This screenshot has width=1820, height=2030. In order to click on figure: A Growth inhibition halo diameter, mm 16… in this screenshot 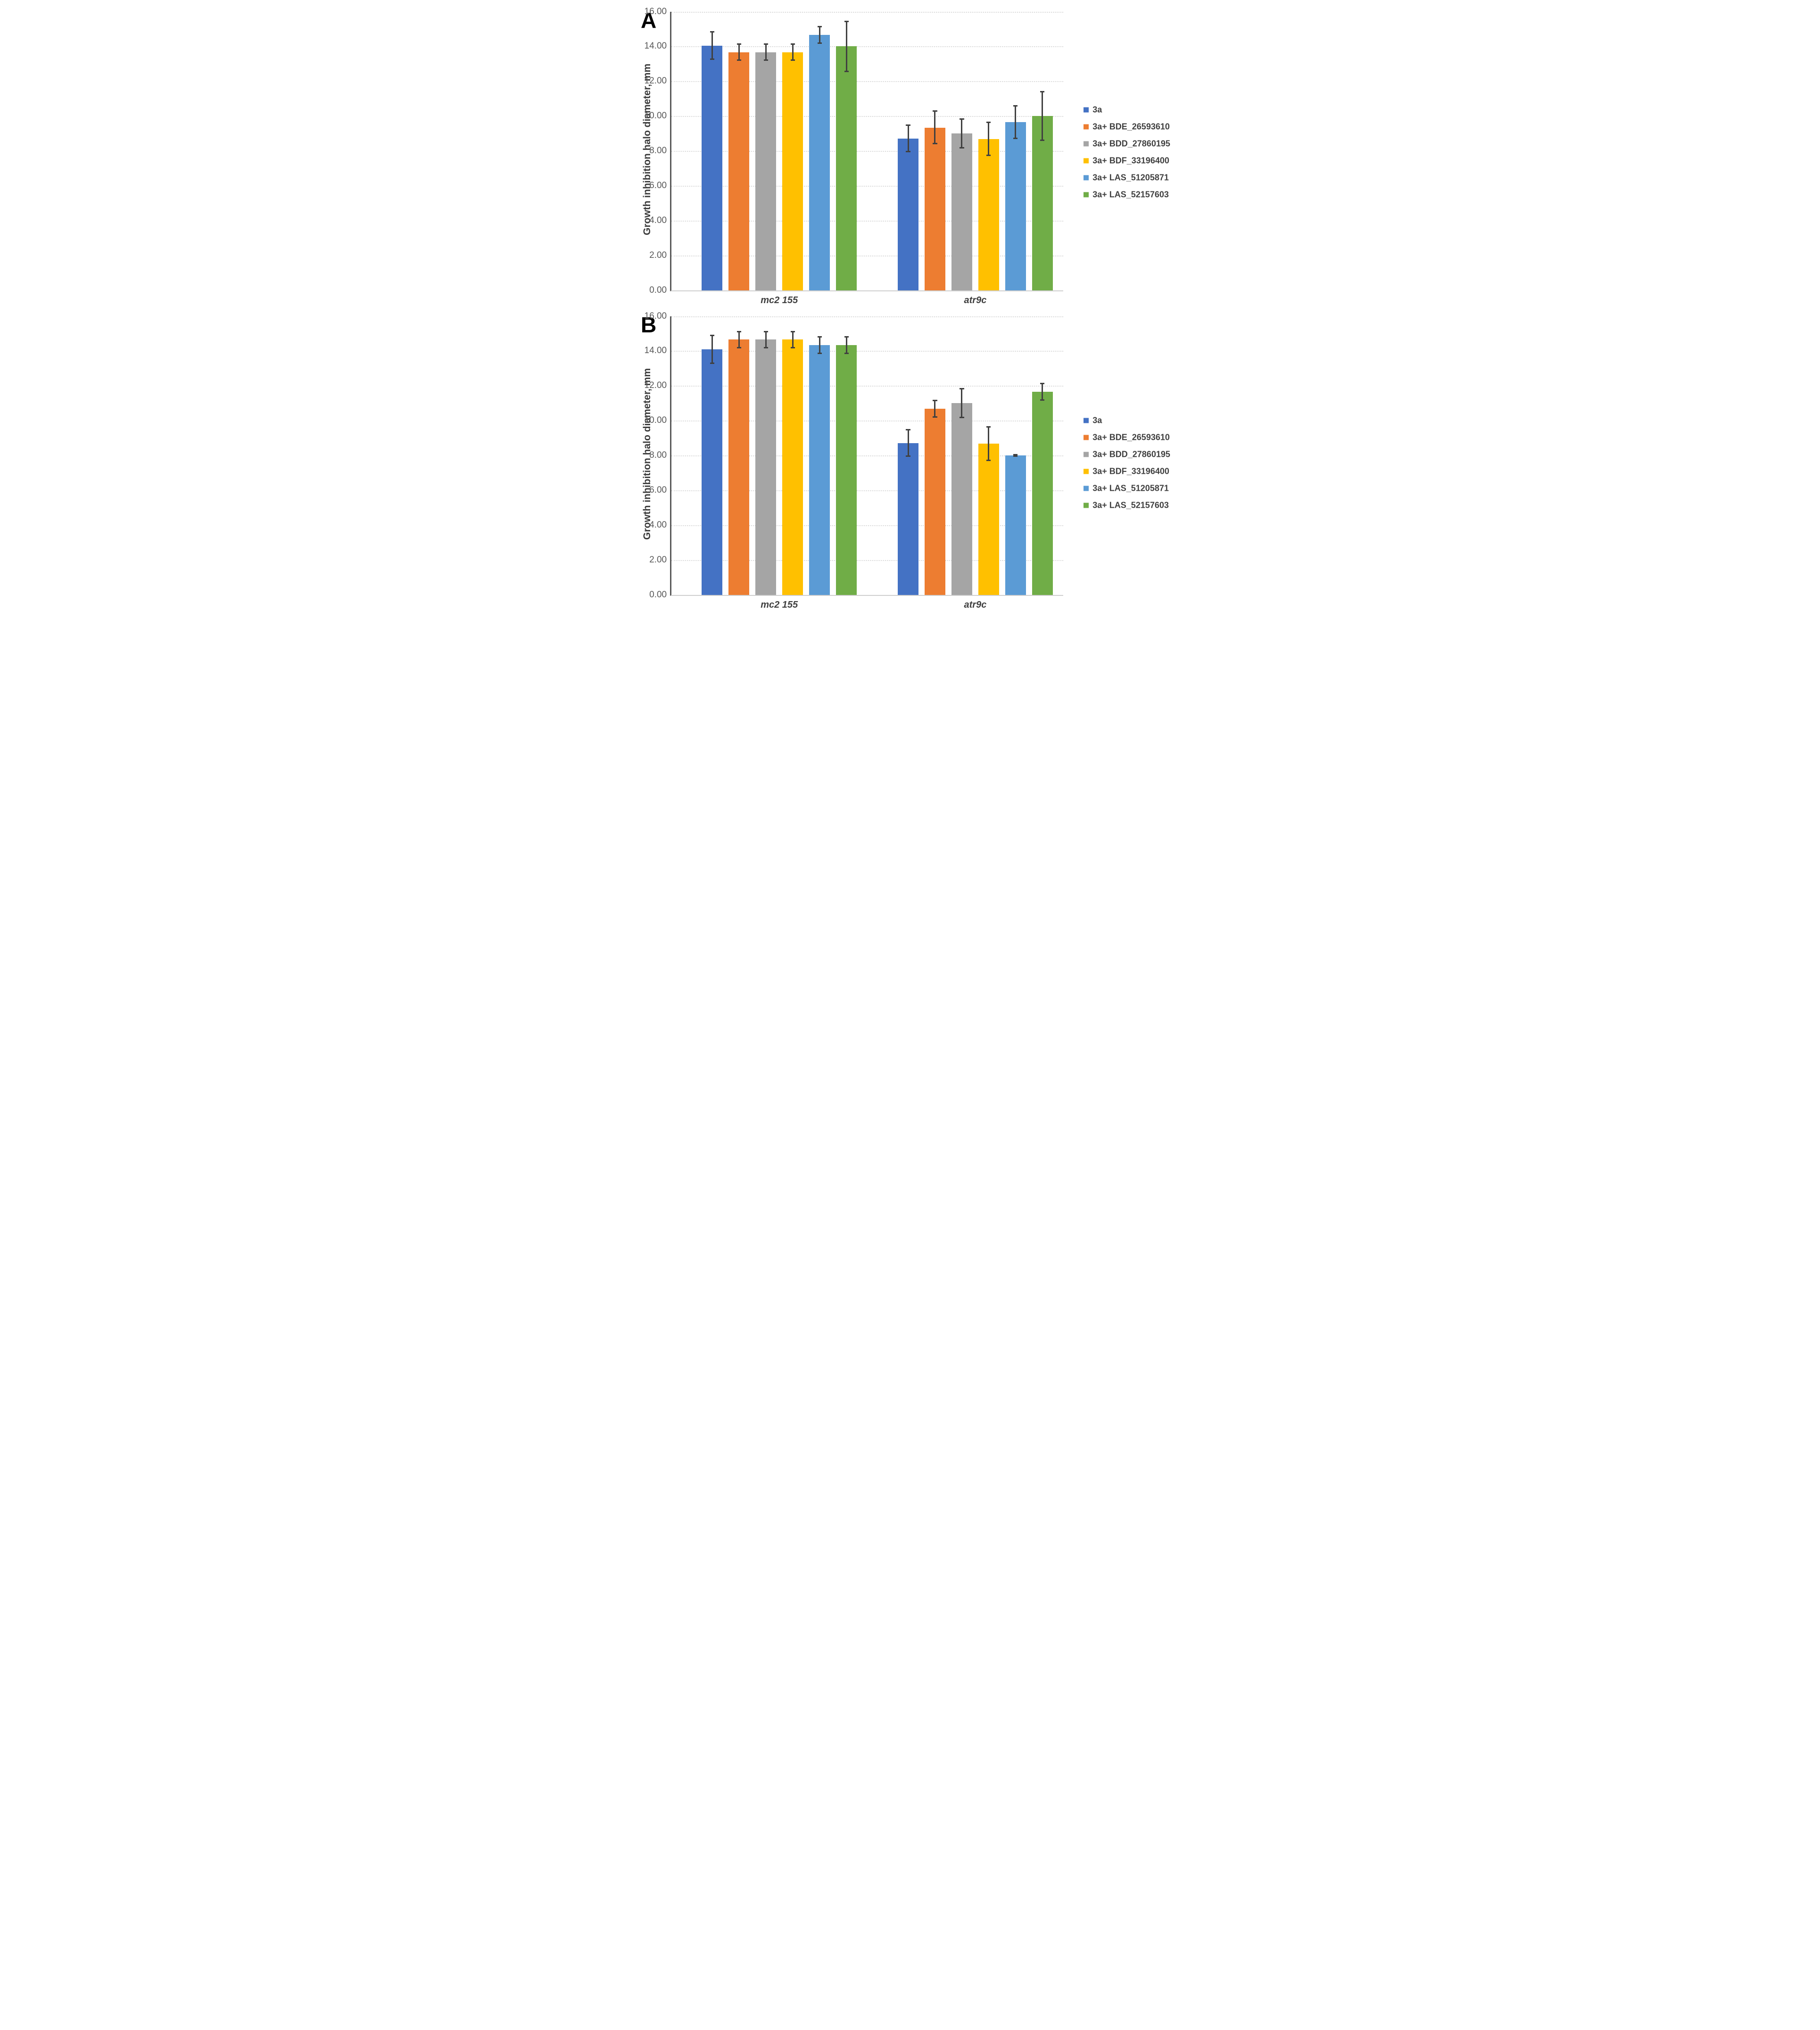, I will do `click(910, 304)`.